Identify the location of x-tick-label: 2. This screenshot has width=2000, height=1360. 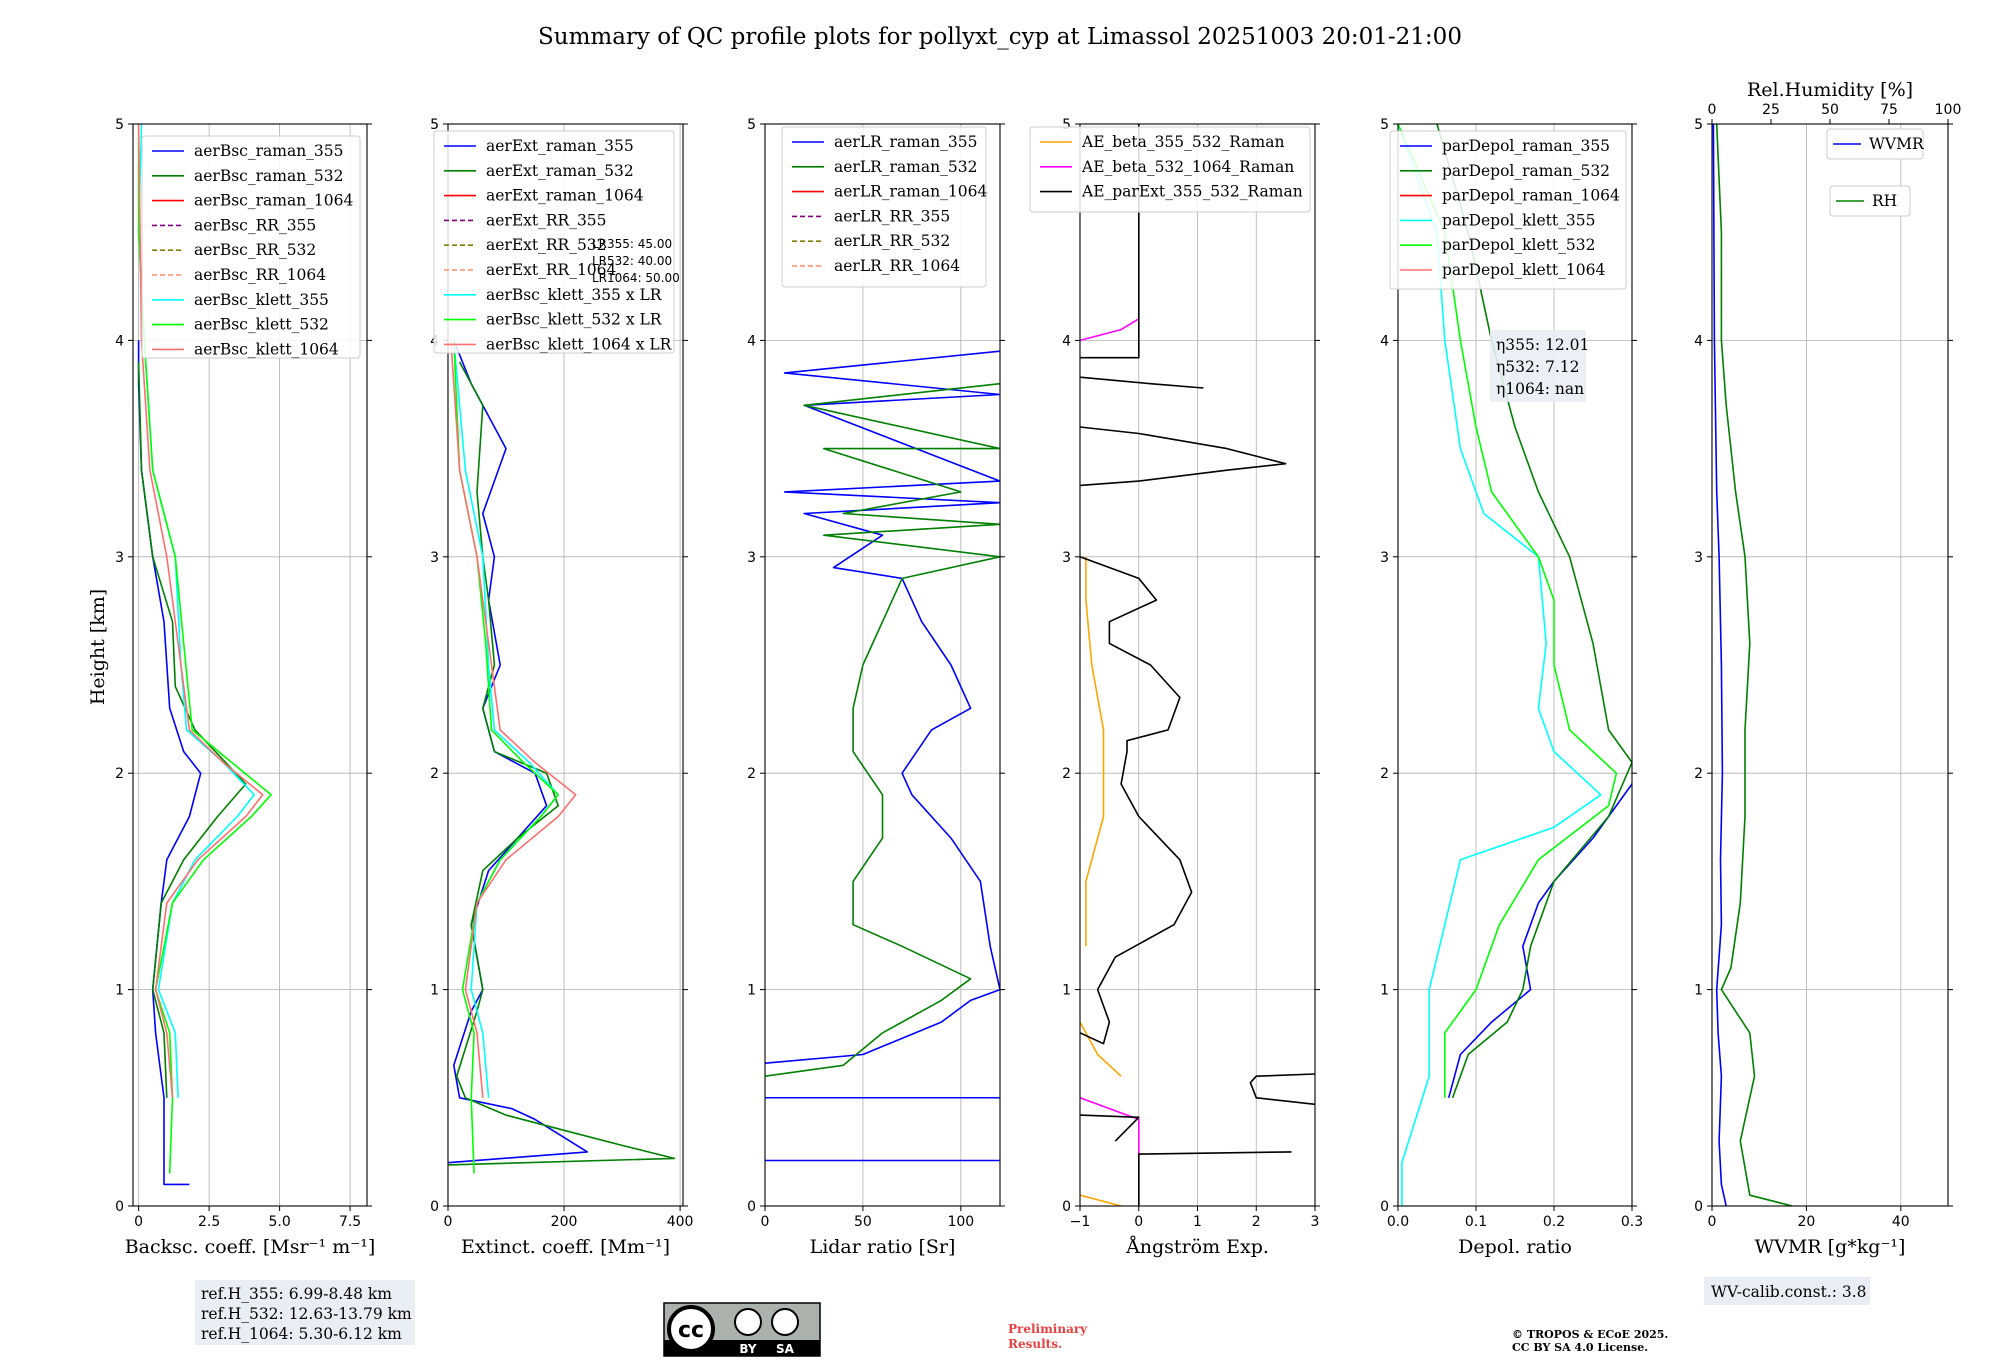
(1256, 1222).